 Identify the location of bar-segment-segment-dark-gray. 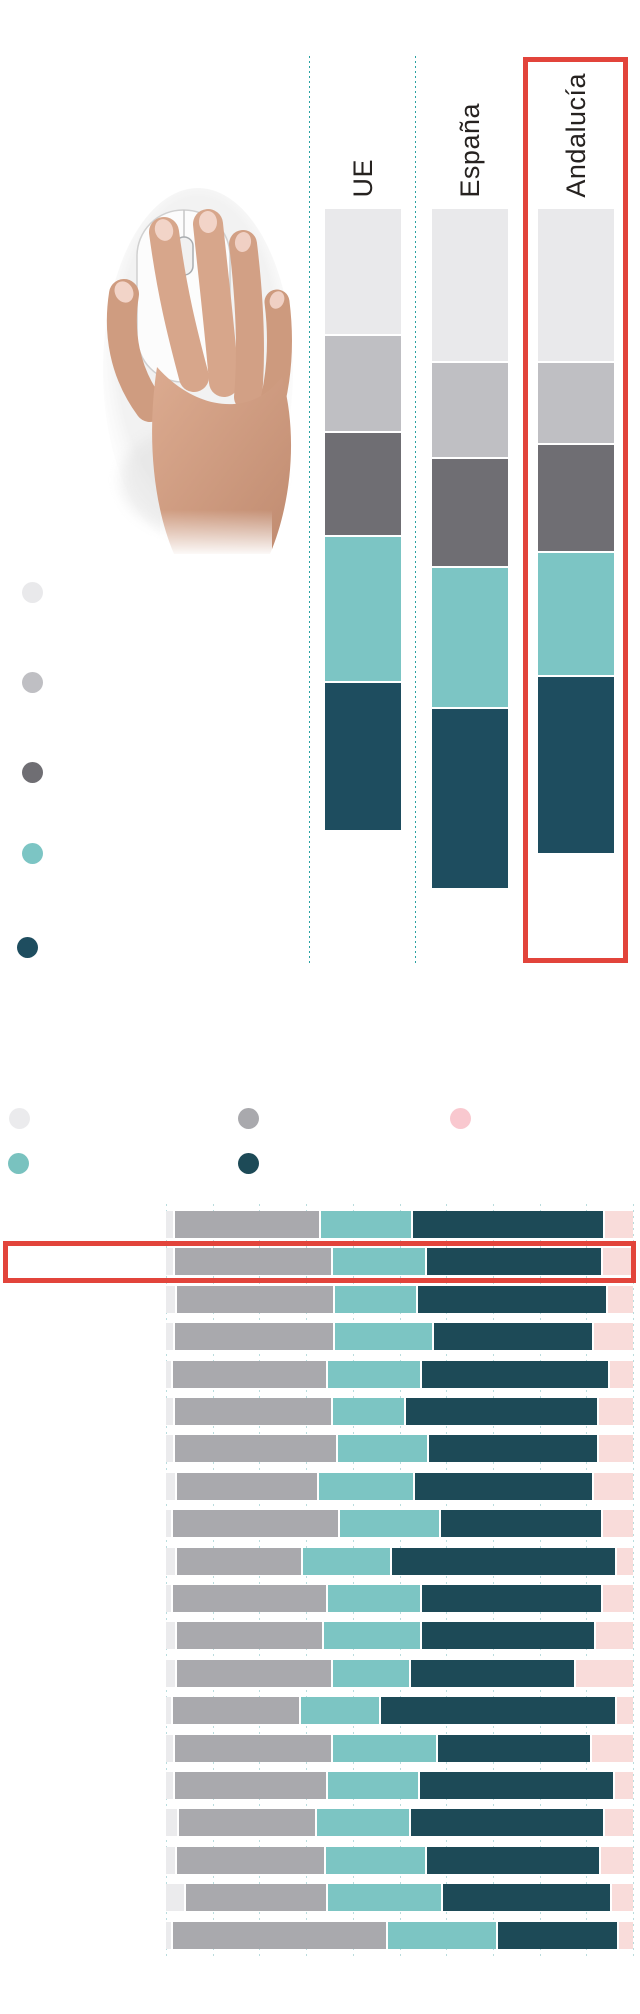
(576, 498).